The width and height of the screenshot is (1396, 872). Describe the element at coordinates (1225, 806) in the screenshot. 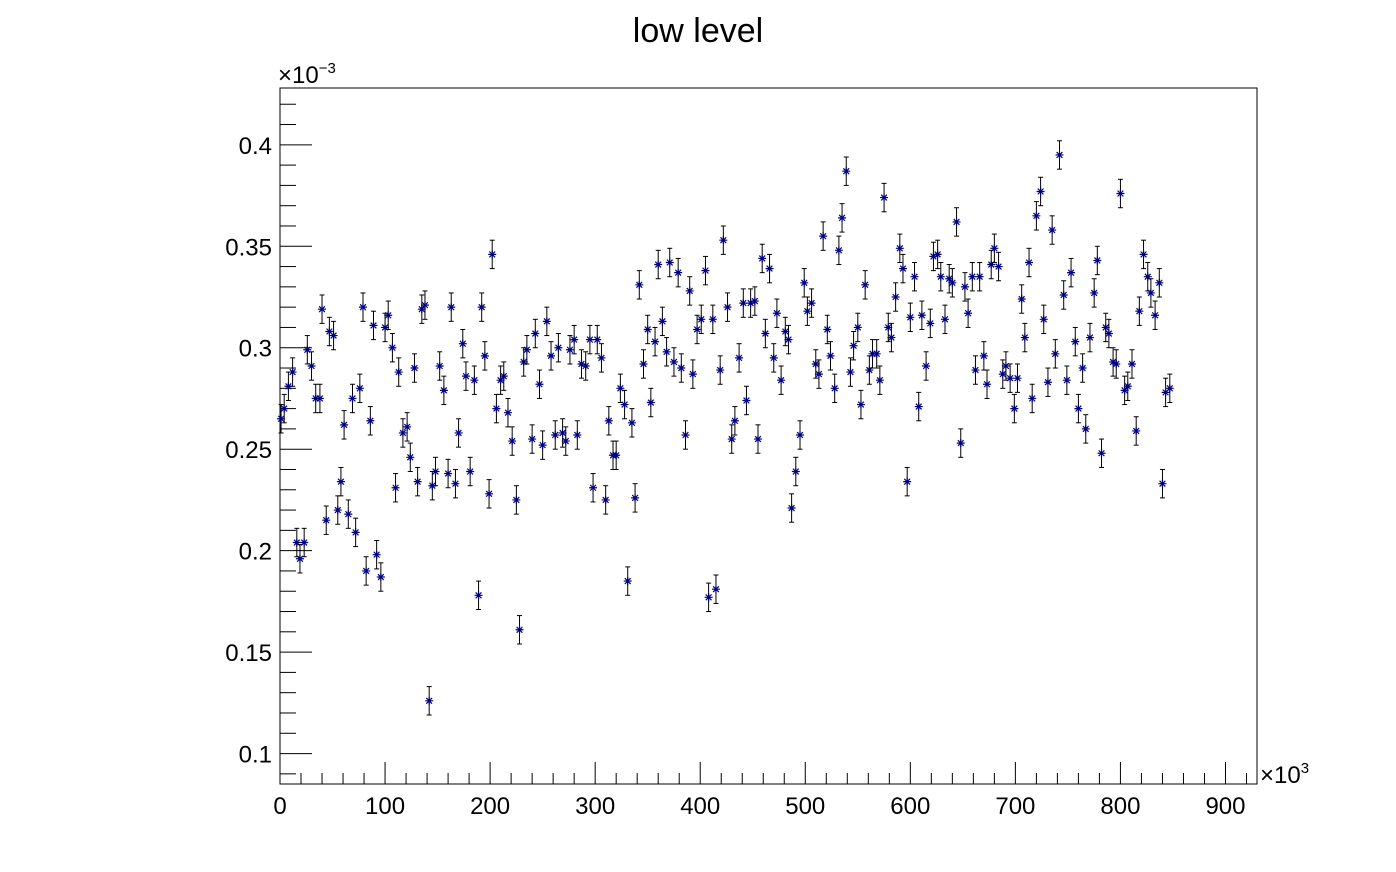

I see `x-tick-label: 900` at that location.